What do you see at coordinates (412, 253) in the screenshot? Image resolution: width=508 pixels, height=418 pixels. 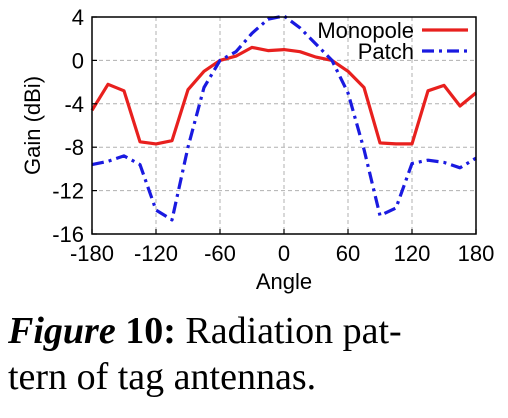 I see `x-tick-label: 120` at bounding box center [412, 253].